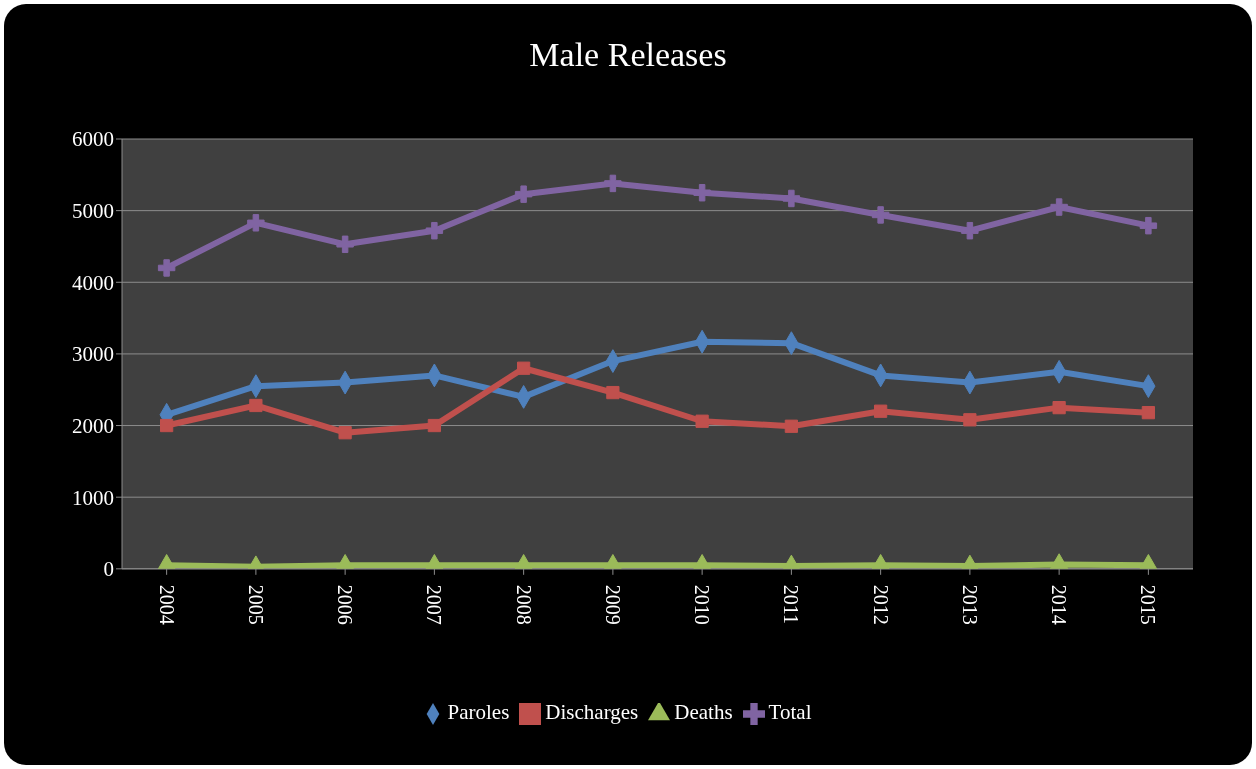 This screenshot has width=1256, height=769. I want to click on x-tick-label: 2006, so click(345, 604).